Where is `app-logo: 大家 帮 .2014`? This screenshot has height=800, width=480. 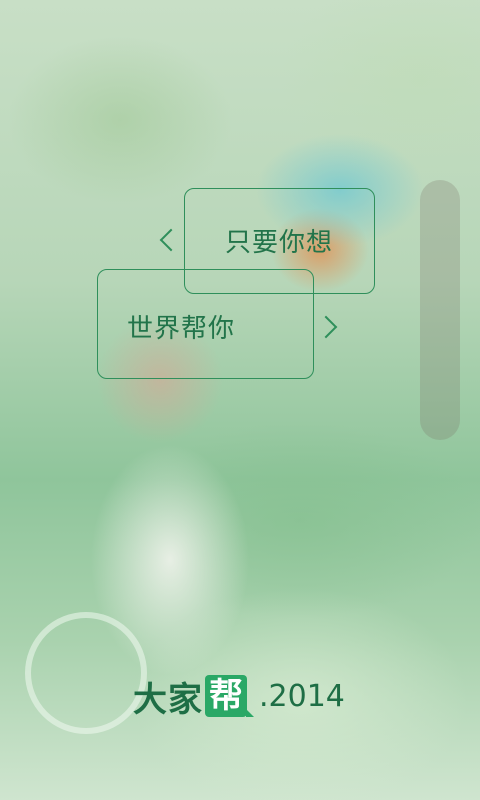 app-logo: 大家 帮 .2014 is located at coordinates (239, 696).